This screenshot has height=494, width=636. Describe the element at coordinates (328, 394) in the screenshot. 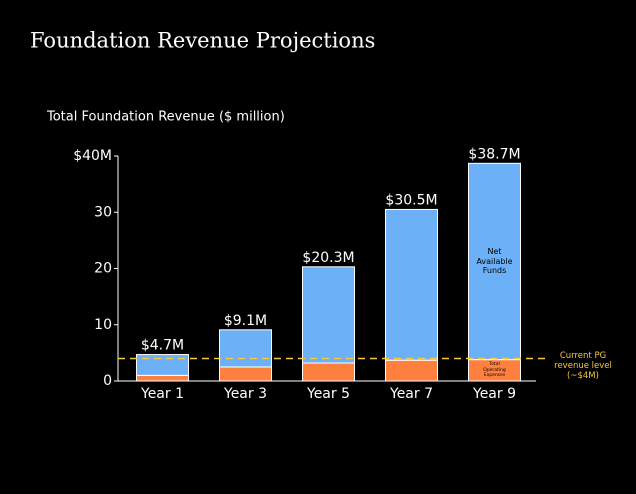

I see `x-tick-label: Year 5` at that location.